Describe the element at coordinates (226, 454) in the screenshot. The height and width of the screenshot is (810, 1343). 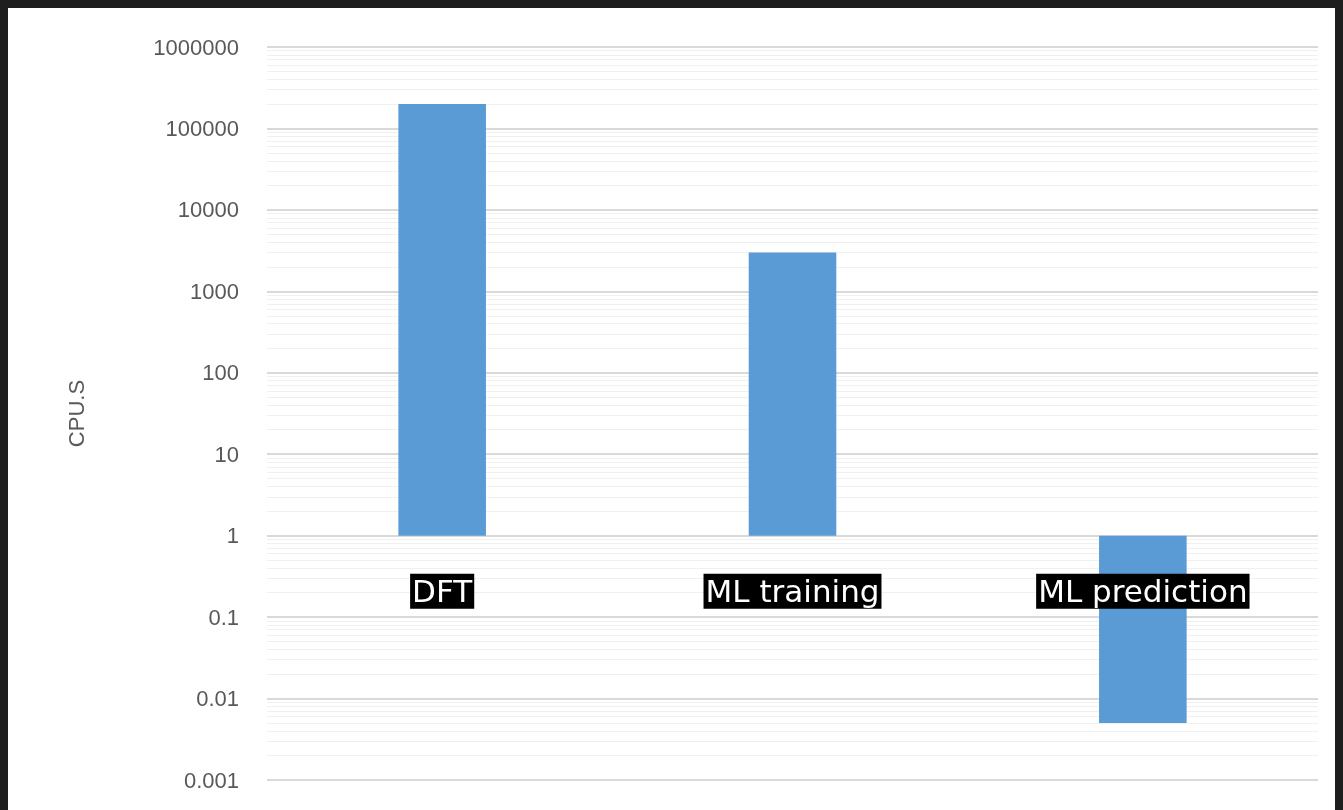
I see `y-tick-label: 10` at that location.